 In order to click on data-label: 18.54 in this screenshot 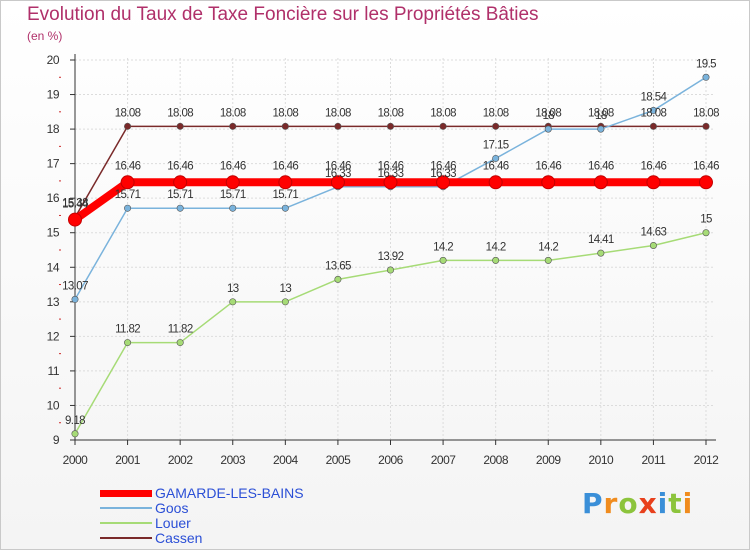, I will do `click(654, 97)`.